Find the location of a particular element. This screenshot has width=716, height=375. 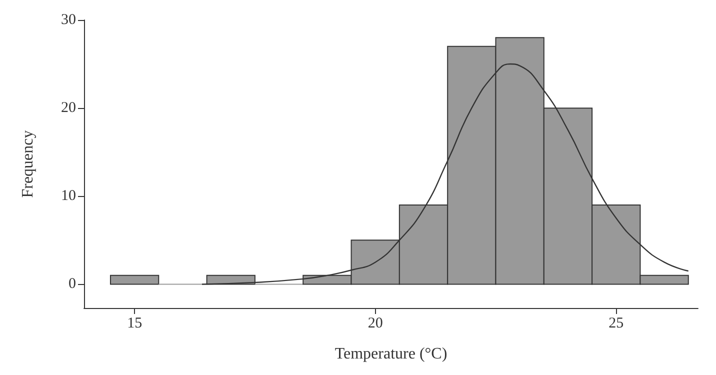

y-tick-label: 20 is located at coordinates (68, 108).